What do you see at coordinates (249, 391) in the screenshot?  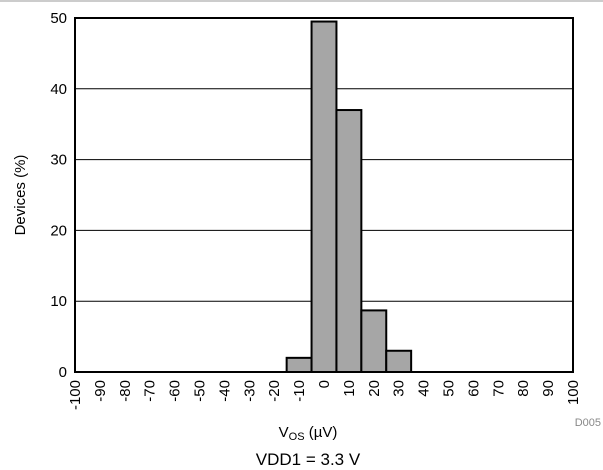 I see `x-tick-label: -30` at bounding box center [249, 391].